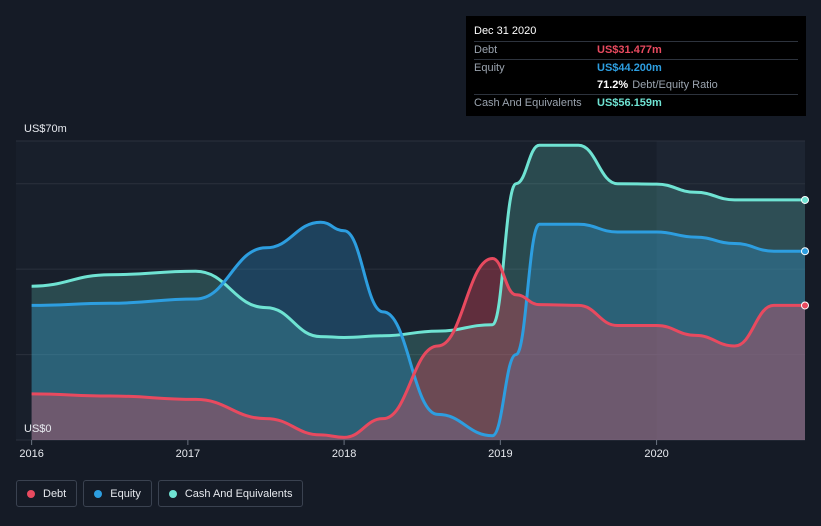 The image size is (821, 526). Describe the element at coordinates (125, 493) in the screenshot. I see `legend-equity-label: Equity` at that location.